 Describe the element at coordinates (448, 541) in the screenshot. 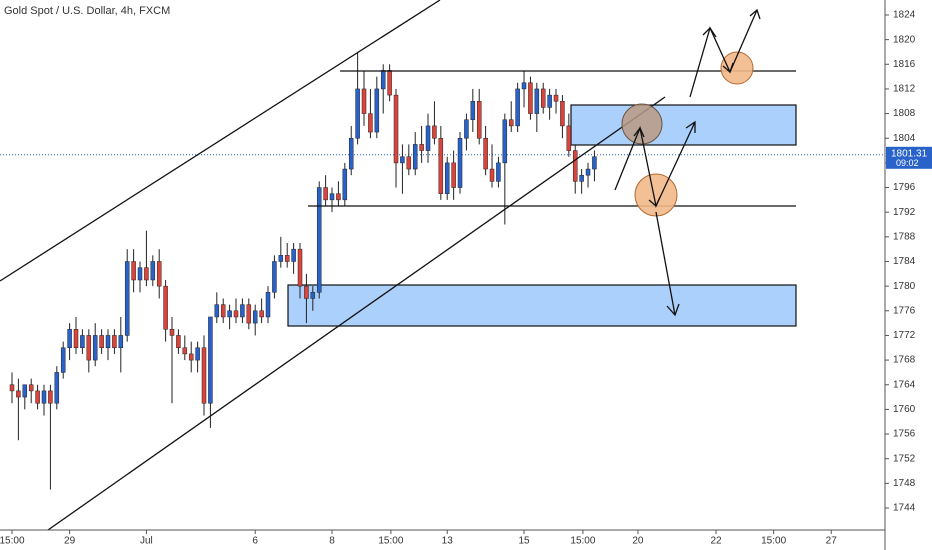

I see `x-tick-label: 13` at that location.